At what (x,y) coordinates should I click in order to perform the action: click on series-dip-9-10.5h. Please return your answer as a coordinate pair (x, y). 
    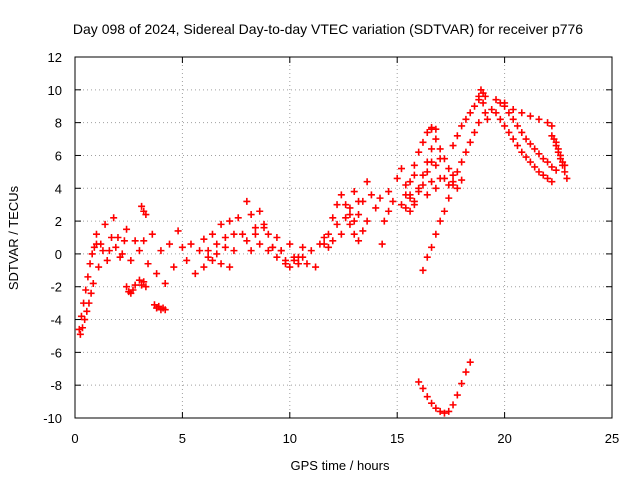
    Looking at the image, I should click on (288, 257).